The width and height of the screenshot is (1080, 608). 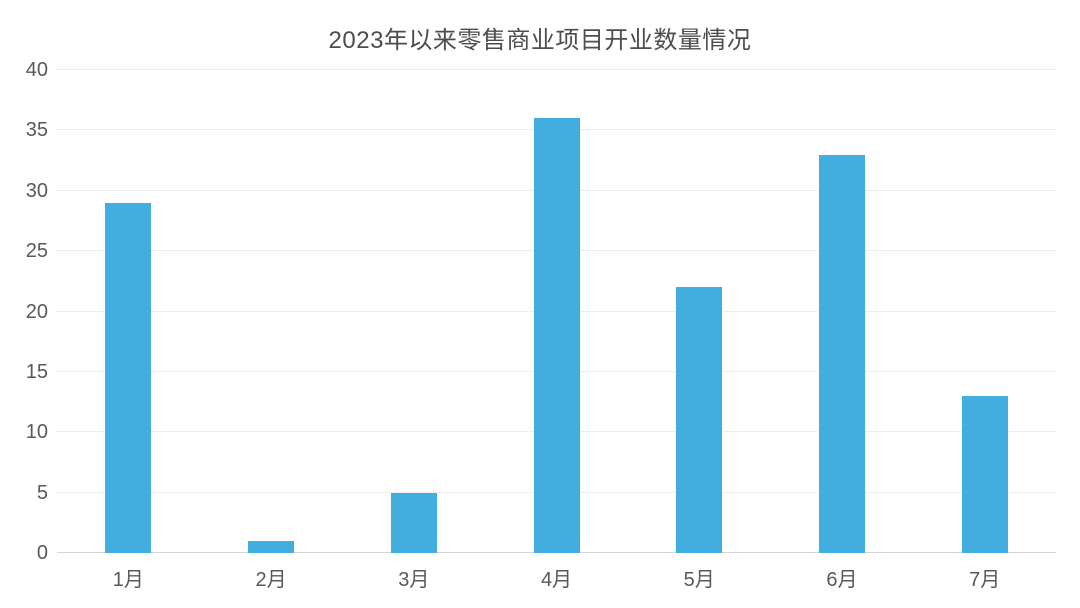 I want to click on y-tick-label-20: 20, so click(x=36, y=311).